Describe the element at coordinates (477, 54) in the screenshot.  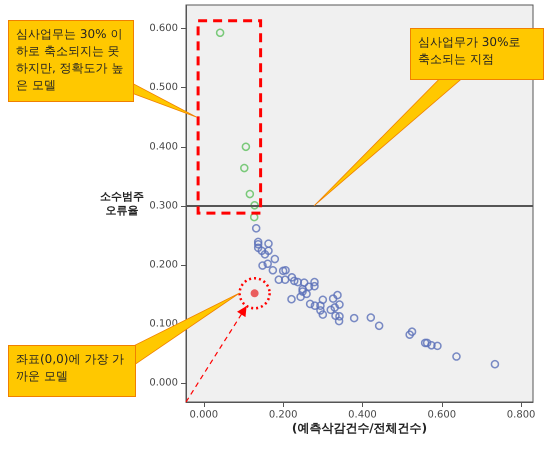
I see `annotation: 심사업무가 30%로 축소되는 지점` at that location.